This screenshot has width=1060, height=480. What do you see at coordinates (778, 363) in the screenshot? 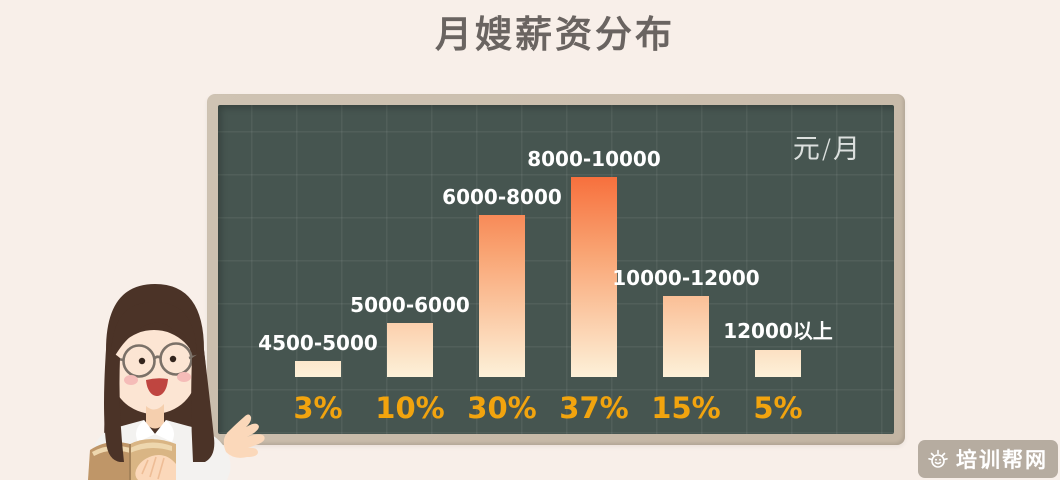
I see `bar-12000以上` at bounding box center [778, 363].